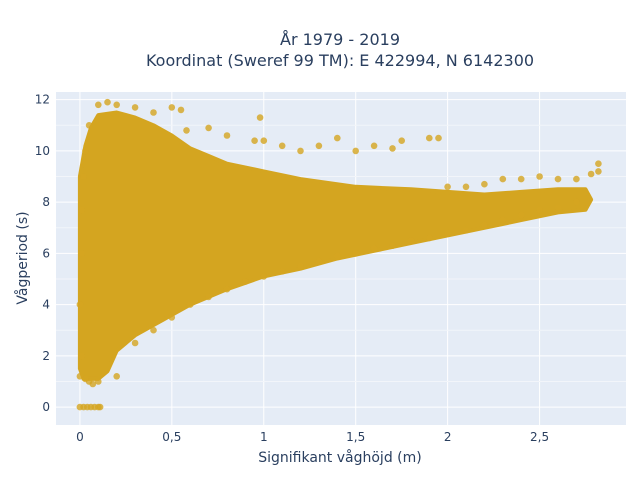 Image resolution: width=640 pixels, height=480 pixels. Describe the element at coordinates (339, 457) in the screenshot. I see `x-axis-title: Signifikant våghöjd (m)` at that location.